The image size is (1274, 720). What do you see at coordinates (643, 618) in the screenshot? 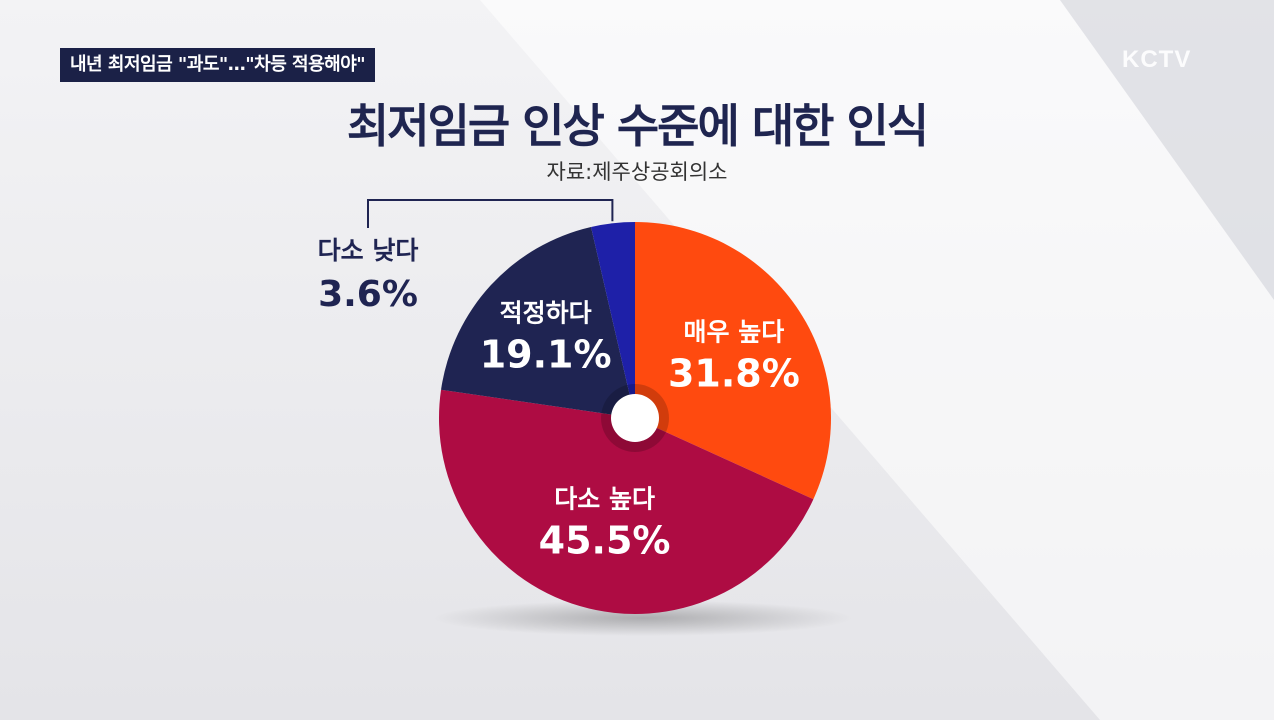
I see `pie-shadow` at bounding box center [643, 618].